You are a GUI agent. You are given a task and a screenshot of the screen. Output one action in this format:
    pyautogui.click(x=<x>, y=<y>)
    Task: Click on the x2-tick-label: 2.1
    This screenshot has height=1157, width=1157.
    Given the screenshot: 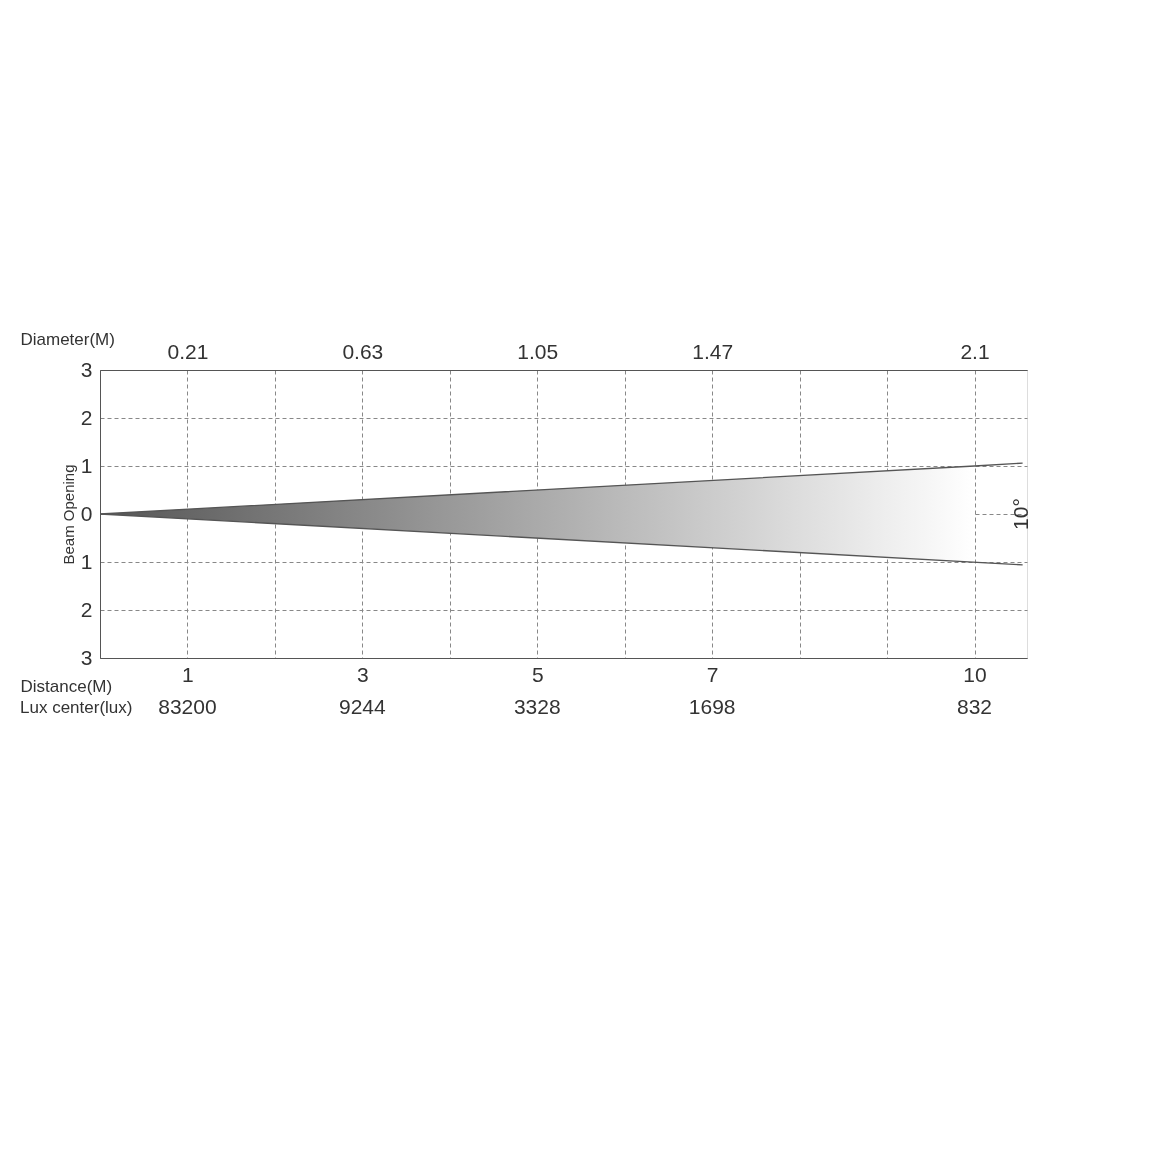 What is the action you would take?
    pyautogui.click(x=975, y=351)
    